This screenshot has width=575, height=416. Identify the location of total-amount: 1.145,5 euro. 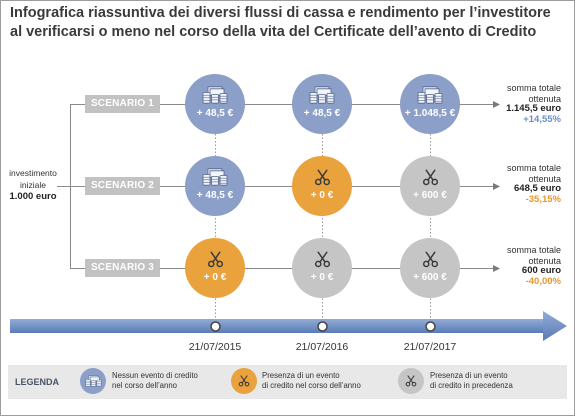
(533, 108).